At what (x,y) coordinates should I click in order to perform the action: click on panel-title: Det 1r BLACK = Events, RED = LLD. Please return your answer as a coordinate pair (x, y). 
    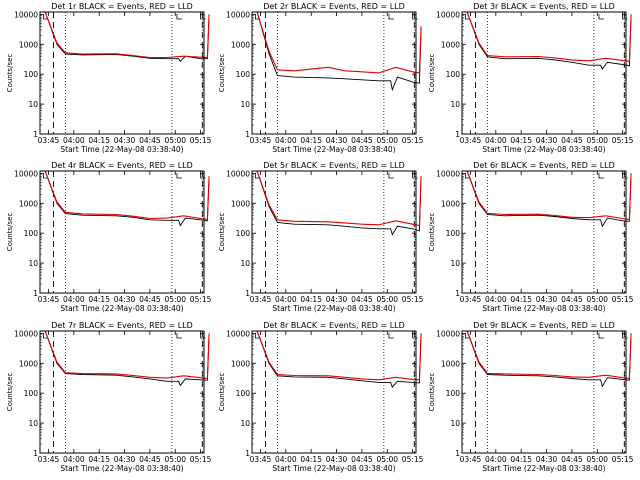
    Looking at the image, I should click on (122, 6).